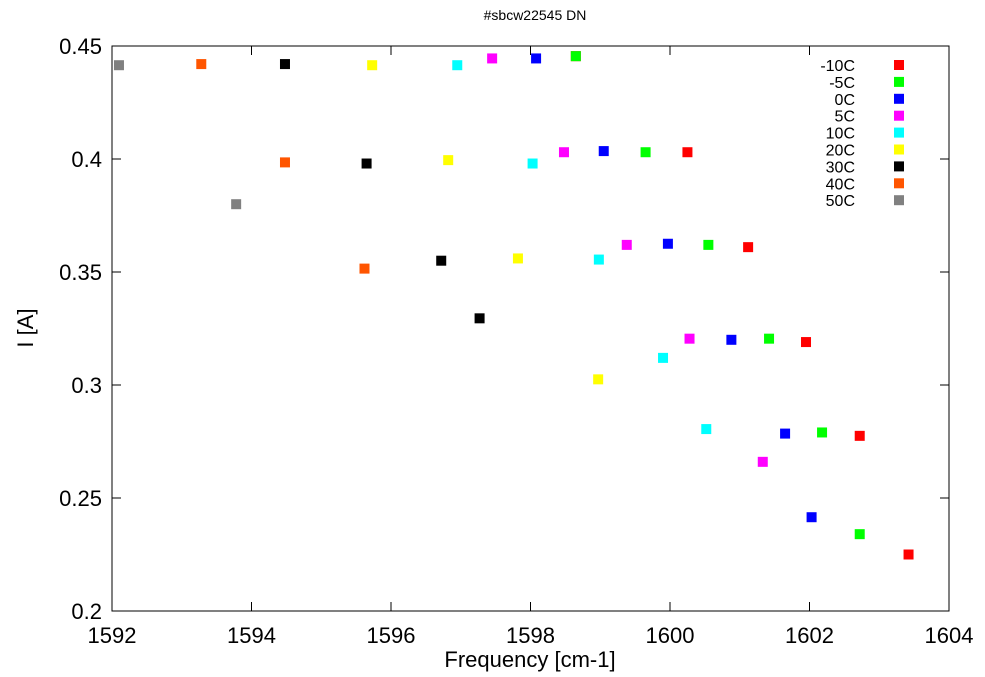 The width and height of the screenshot is (985, 677). What do you see at coordinates (80, 272) in the screenshot?
I see `y-tick-label: 0.35` at bounding box center [80, 272].